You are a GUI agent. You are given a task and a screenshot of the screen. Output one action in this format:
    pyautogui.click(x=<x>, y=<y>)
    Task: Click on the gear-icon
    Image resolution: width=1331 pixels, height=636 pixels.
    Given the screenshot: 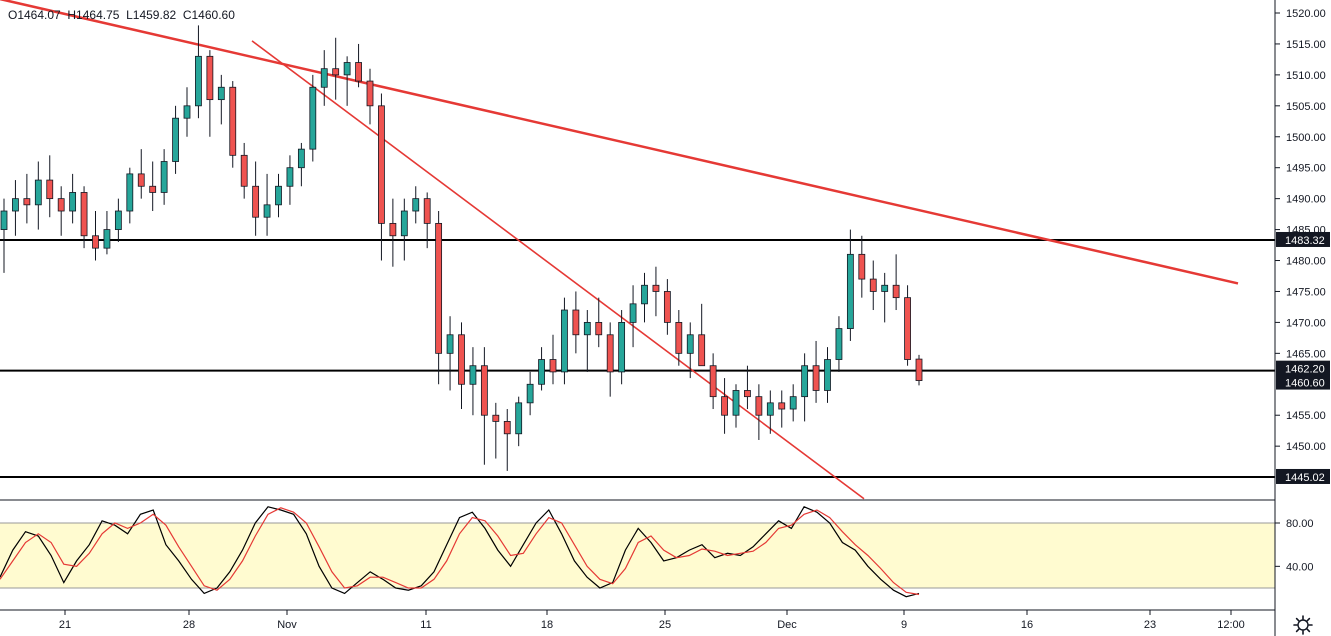 What is the action you would take?
    pyautogui.click(x=1303, y=625)
    